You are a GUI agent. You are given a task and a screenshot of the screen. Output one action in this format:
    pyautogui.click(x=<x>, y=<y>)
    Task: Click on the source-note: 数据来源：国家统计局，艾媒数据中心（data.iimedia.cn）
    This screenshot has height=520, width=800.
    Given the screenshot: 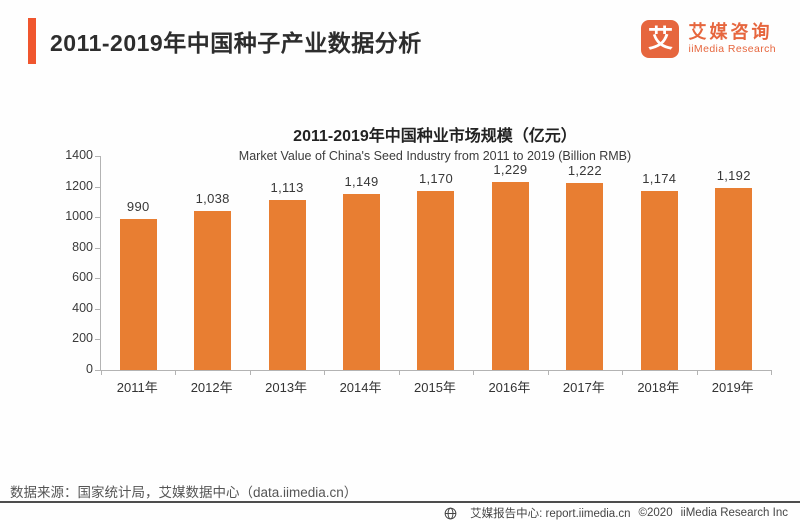 What is the action you would take?
    pyautogui.click(x=184, y=492)
    